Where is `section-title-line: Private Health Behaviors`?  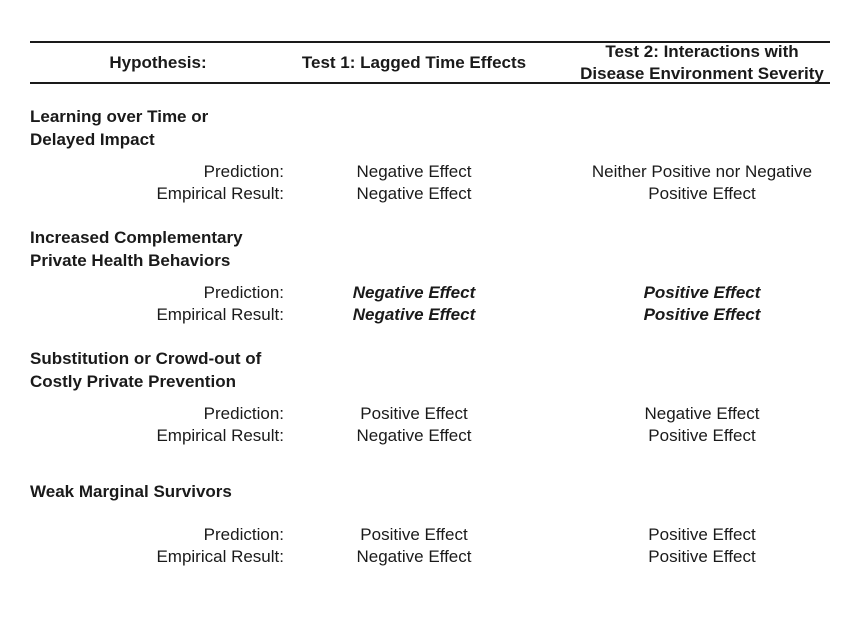
section-title-line: Private Health Behaviors is located at coordinates (130, 260).